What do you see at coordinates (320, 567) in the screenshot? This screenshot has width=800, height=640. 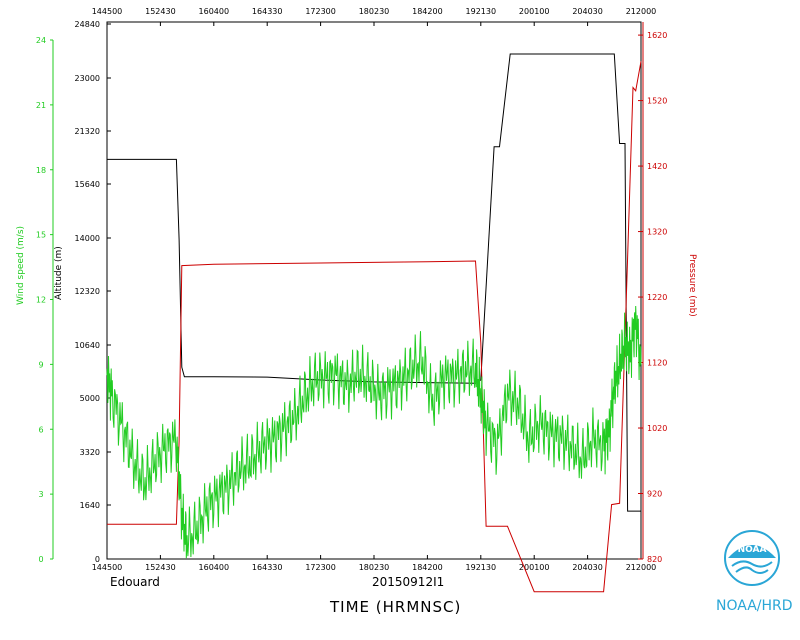 I see `x-tick-label-bottom: 172300` at bounding box center [320, 567].